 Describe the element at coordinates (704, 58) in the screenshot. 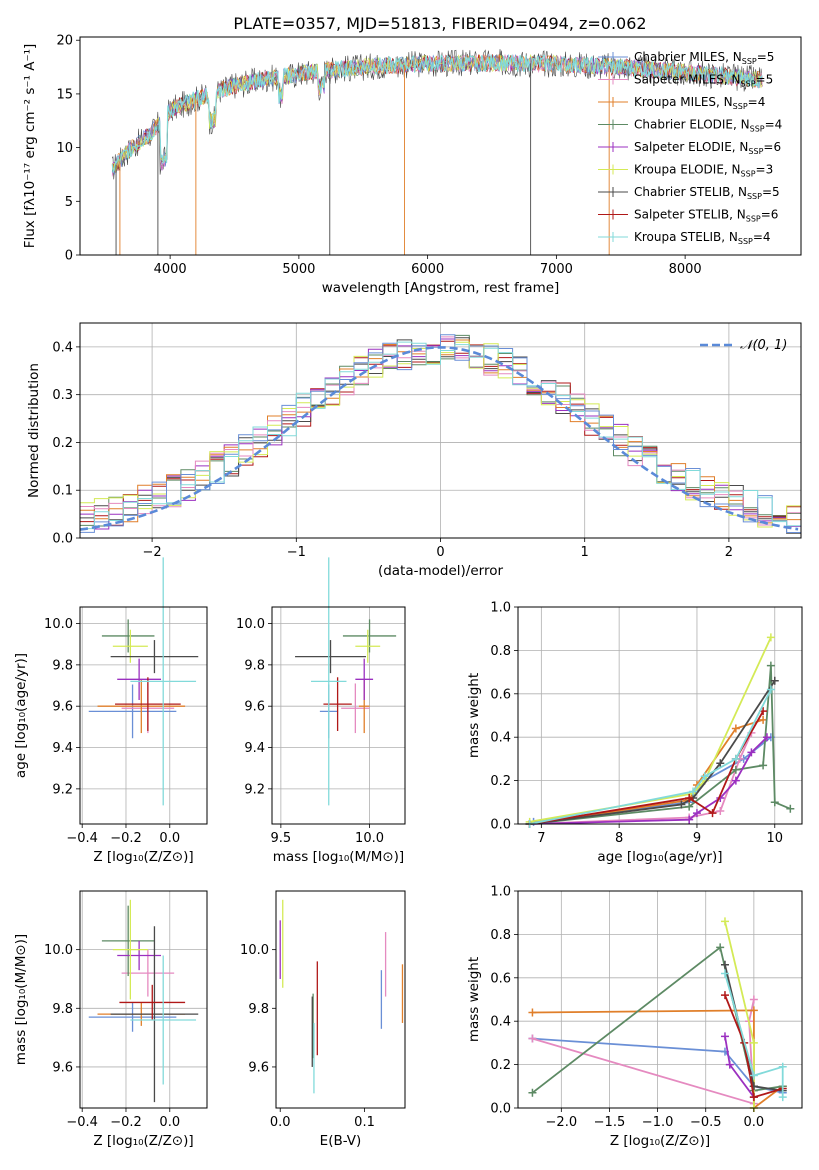

I see `legend-entry: Chabrier MILES, NSSP=5` at that location.